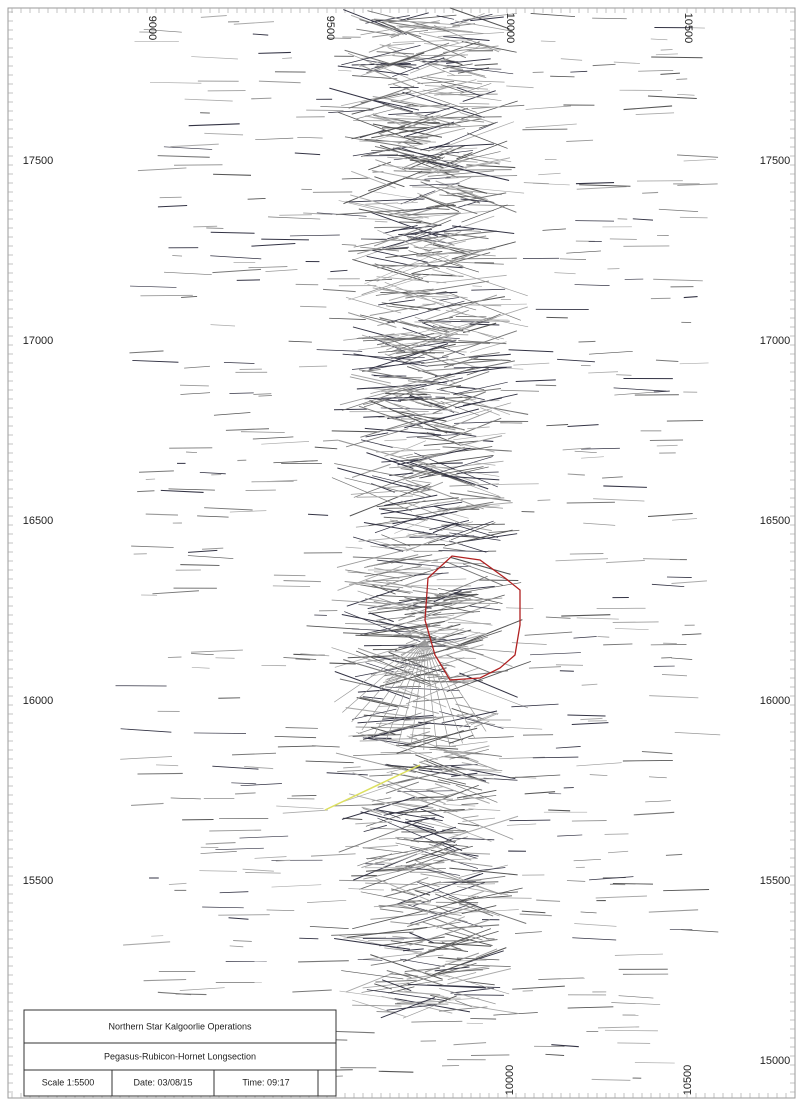 The height and width of the screenshot is (1106, 801). What do you see at coordinates (775, 521) in the screenshot?
I see `y-label-right: 16500` at bounding box center [775, 521].